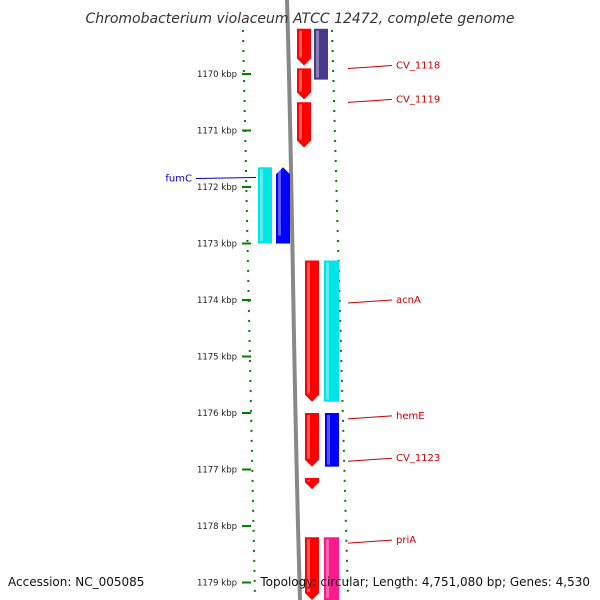  I want to click on tick-label: 1174 kbp, so click(217, 301).